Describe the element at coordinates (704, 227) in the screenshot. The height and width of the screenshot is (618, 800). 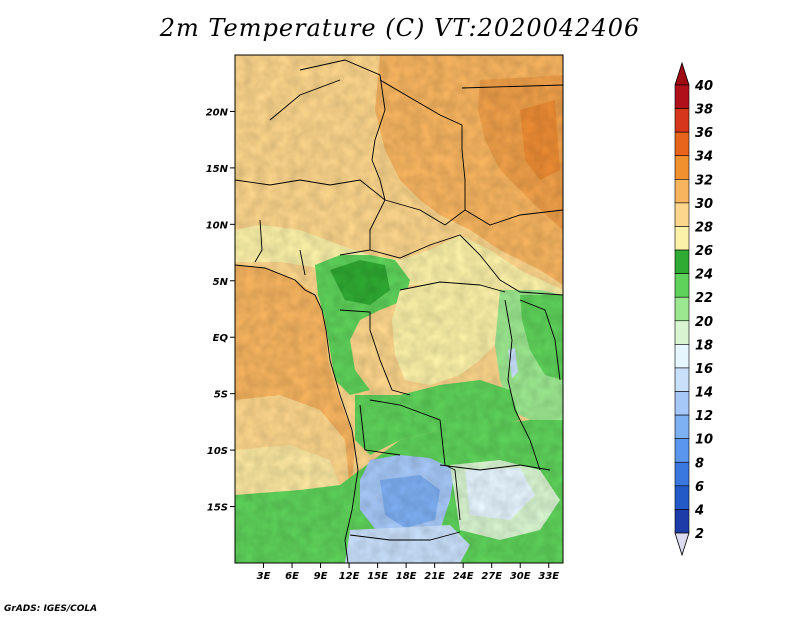
I see `colorbar-label: 28` at that location.